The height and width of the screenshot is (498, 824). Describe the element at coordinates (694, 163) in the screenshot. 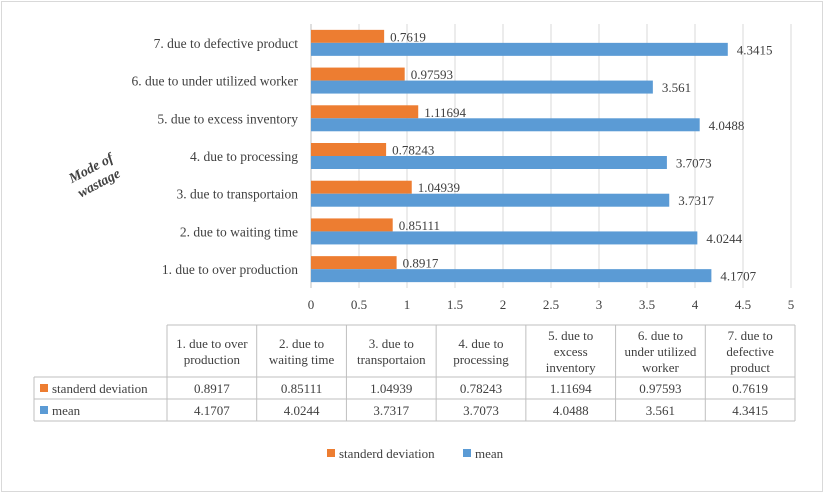

I see `data-label-mean: 3.7073` at that location.